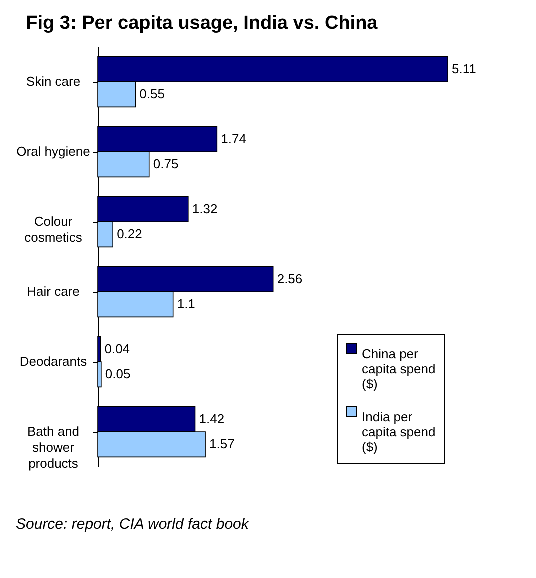  Describe the element at coordinates (152, 94) in the screenshot. I see `data-label: 0.55` at that location.